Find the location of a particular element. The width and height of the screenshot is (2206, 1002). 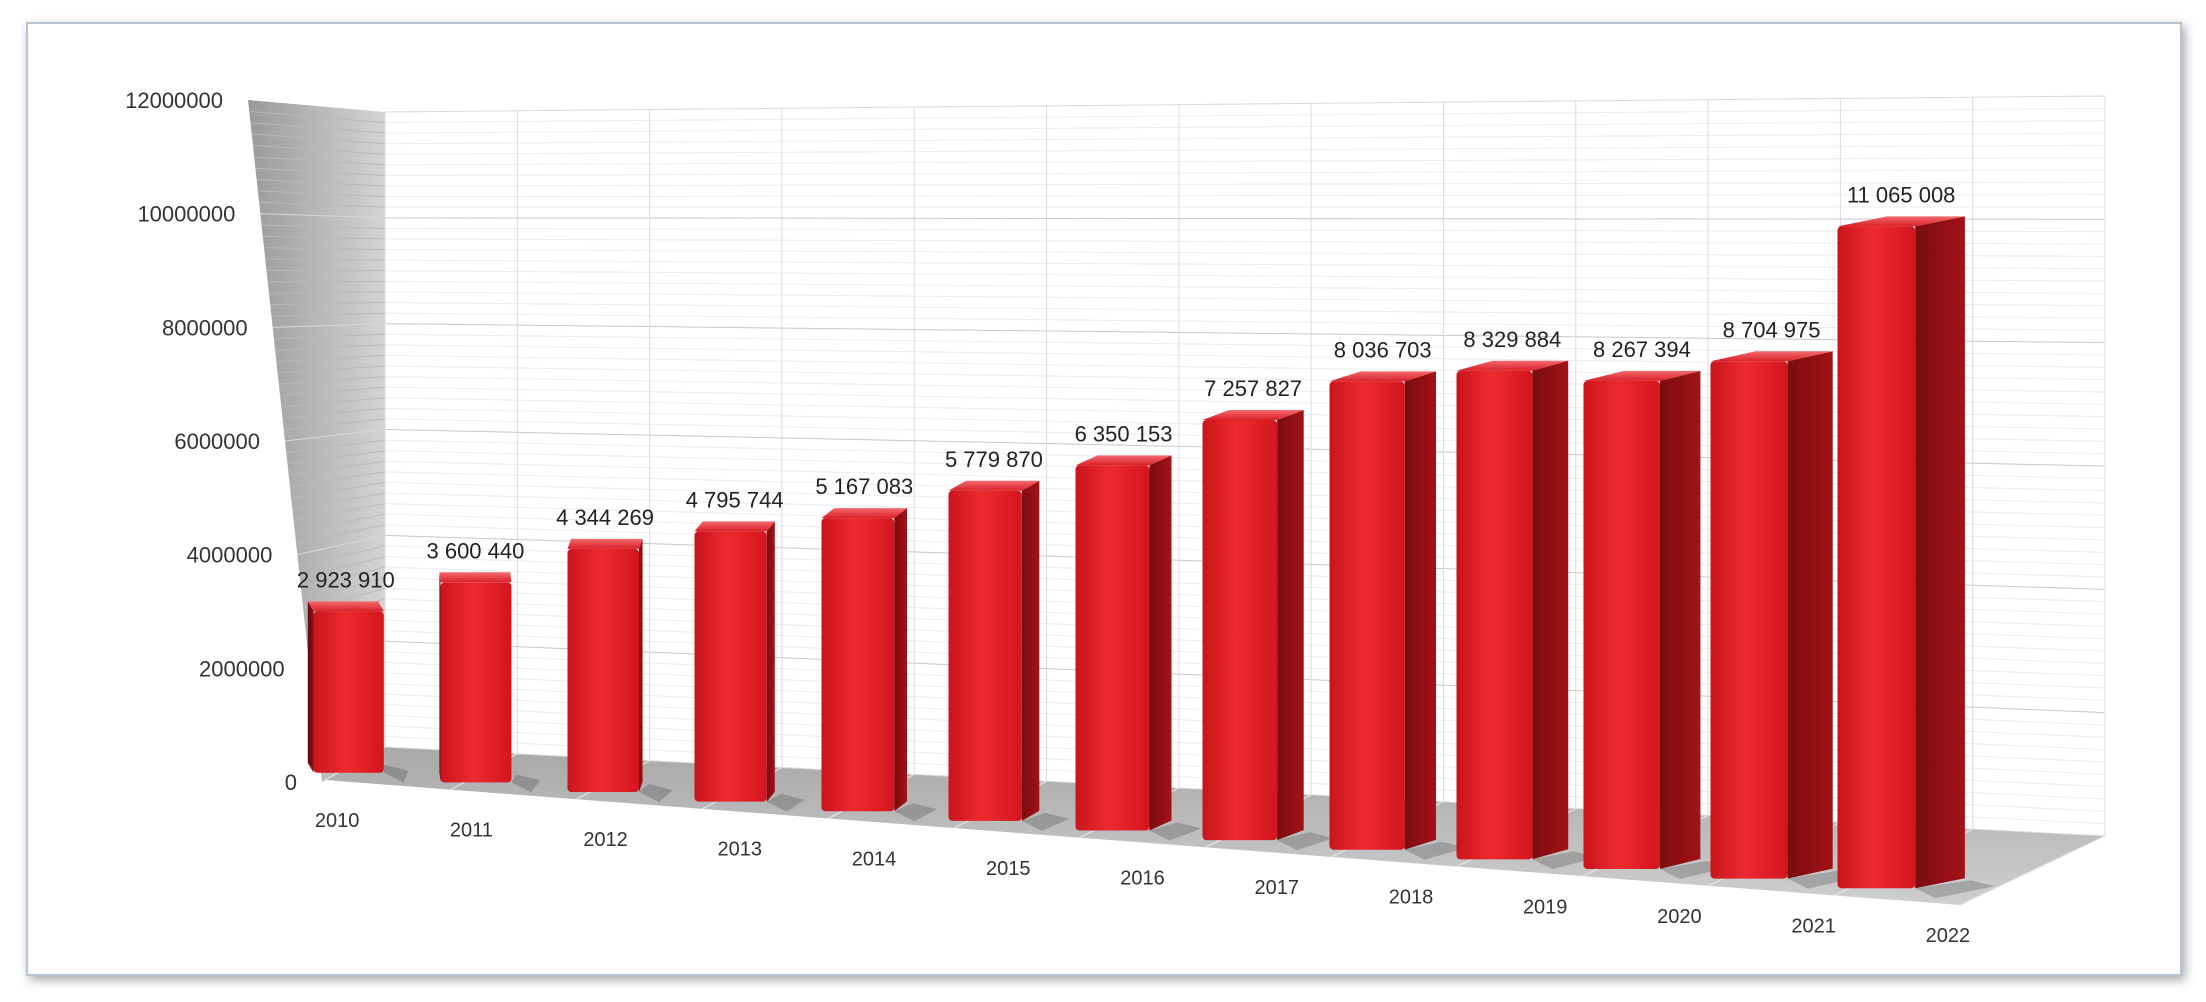

bar-2010 is located at coordinates (358, 692).